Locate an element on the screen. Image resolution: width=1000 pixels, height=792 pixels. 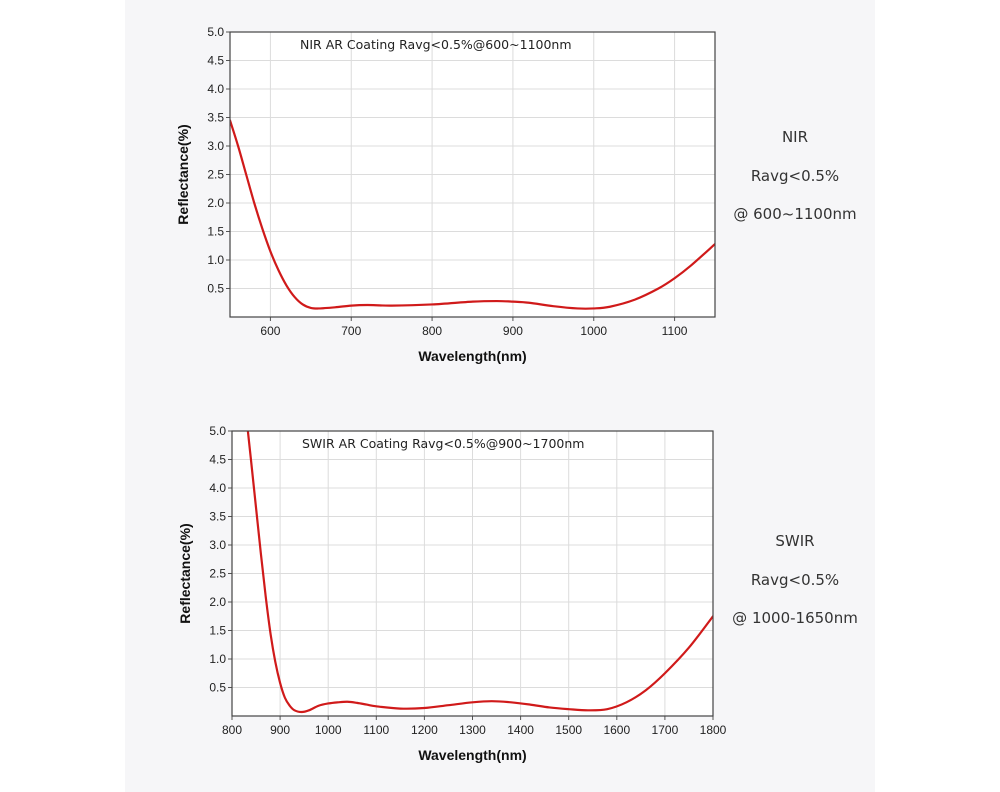
swir-x-tick-label: 1000 is located at coordinates (328, 730).